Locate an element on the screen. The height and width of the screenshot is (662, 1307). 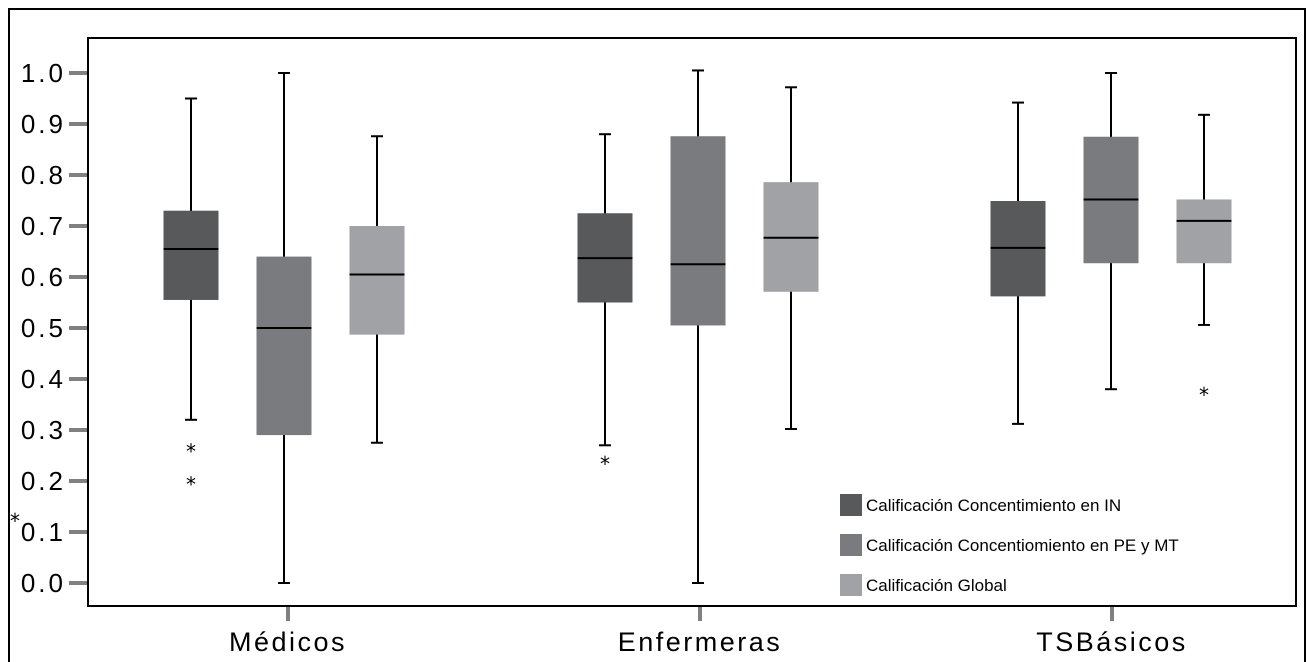
y-tick-label: 1.0 is located at coordinates (43, 73).